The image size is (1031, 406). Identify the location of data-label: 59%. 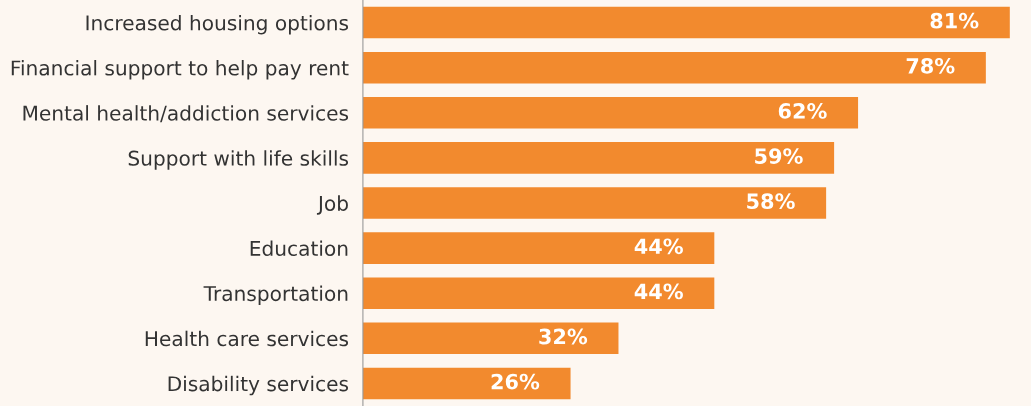
(779, 156).